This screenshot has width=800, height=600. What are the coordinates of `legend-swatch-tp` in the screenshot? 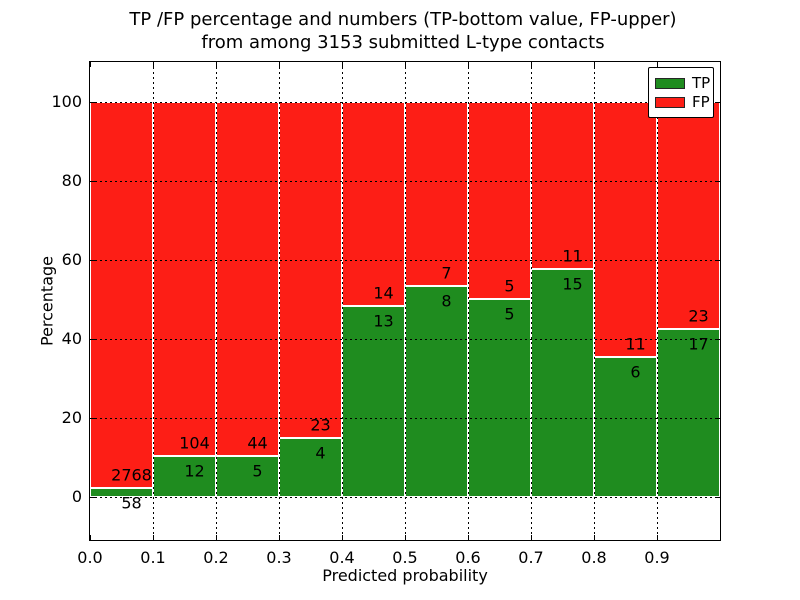 It's located at (670, 83).